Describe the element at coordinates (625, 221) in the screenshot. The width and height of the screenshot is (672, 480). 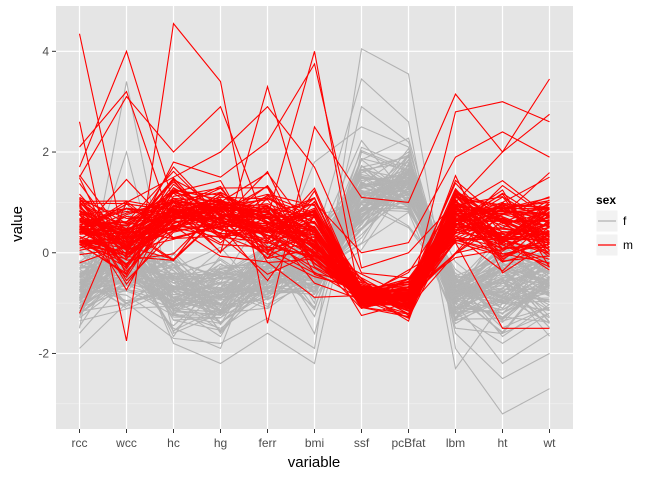
I see `legend-label-f: f` at that location.